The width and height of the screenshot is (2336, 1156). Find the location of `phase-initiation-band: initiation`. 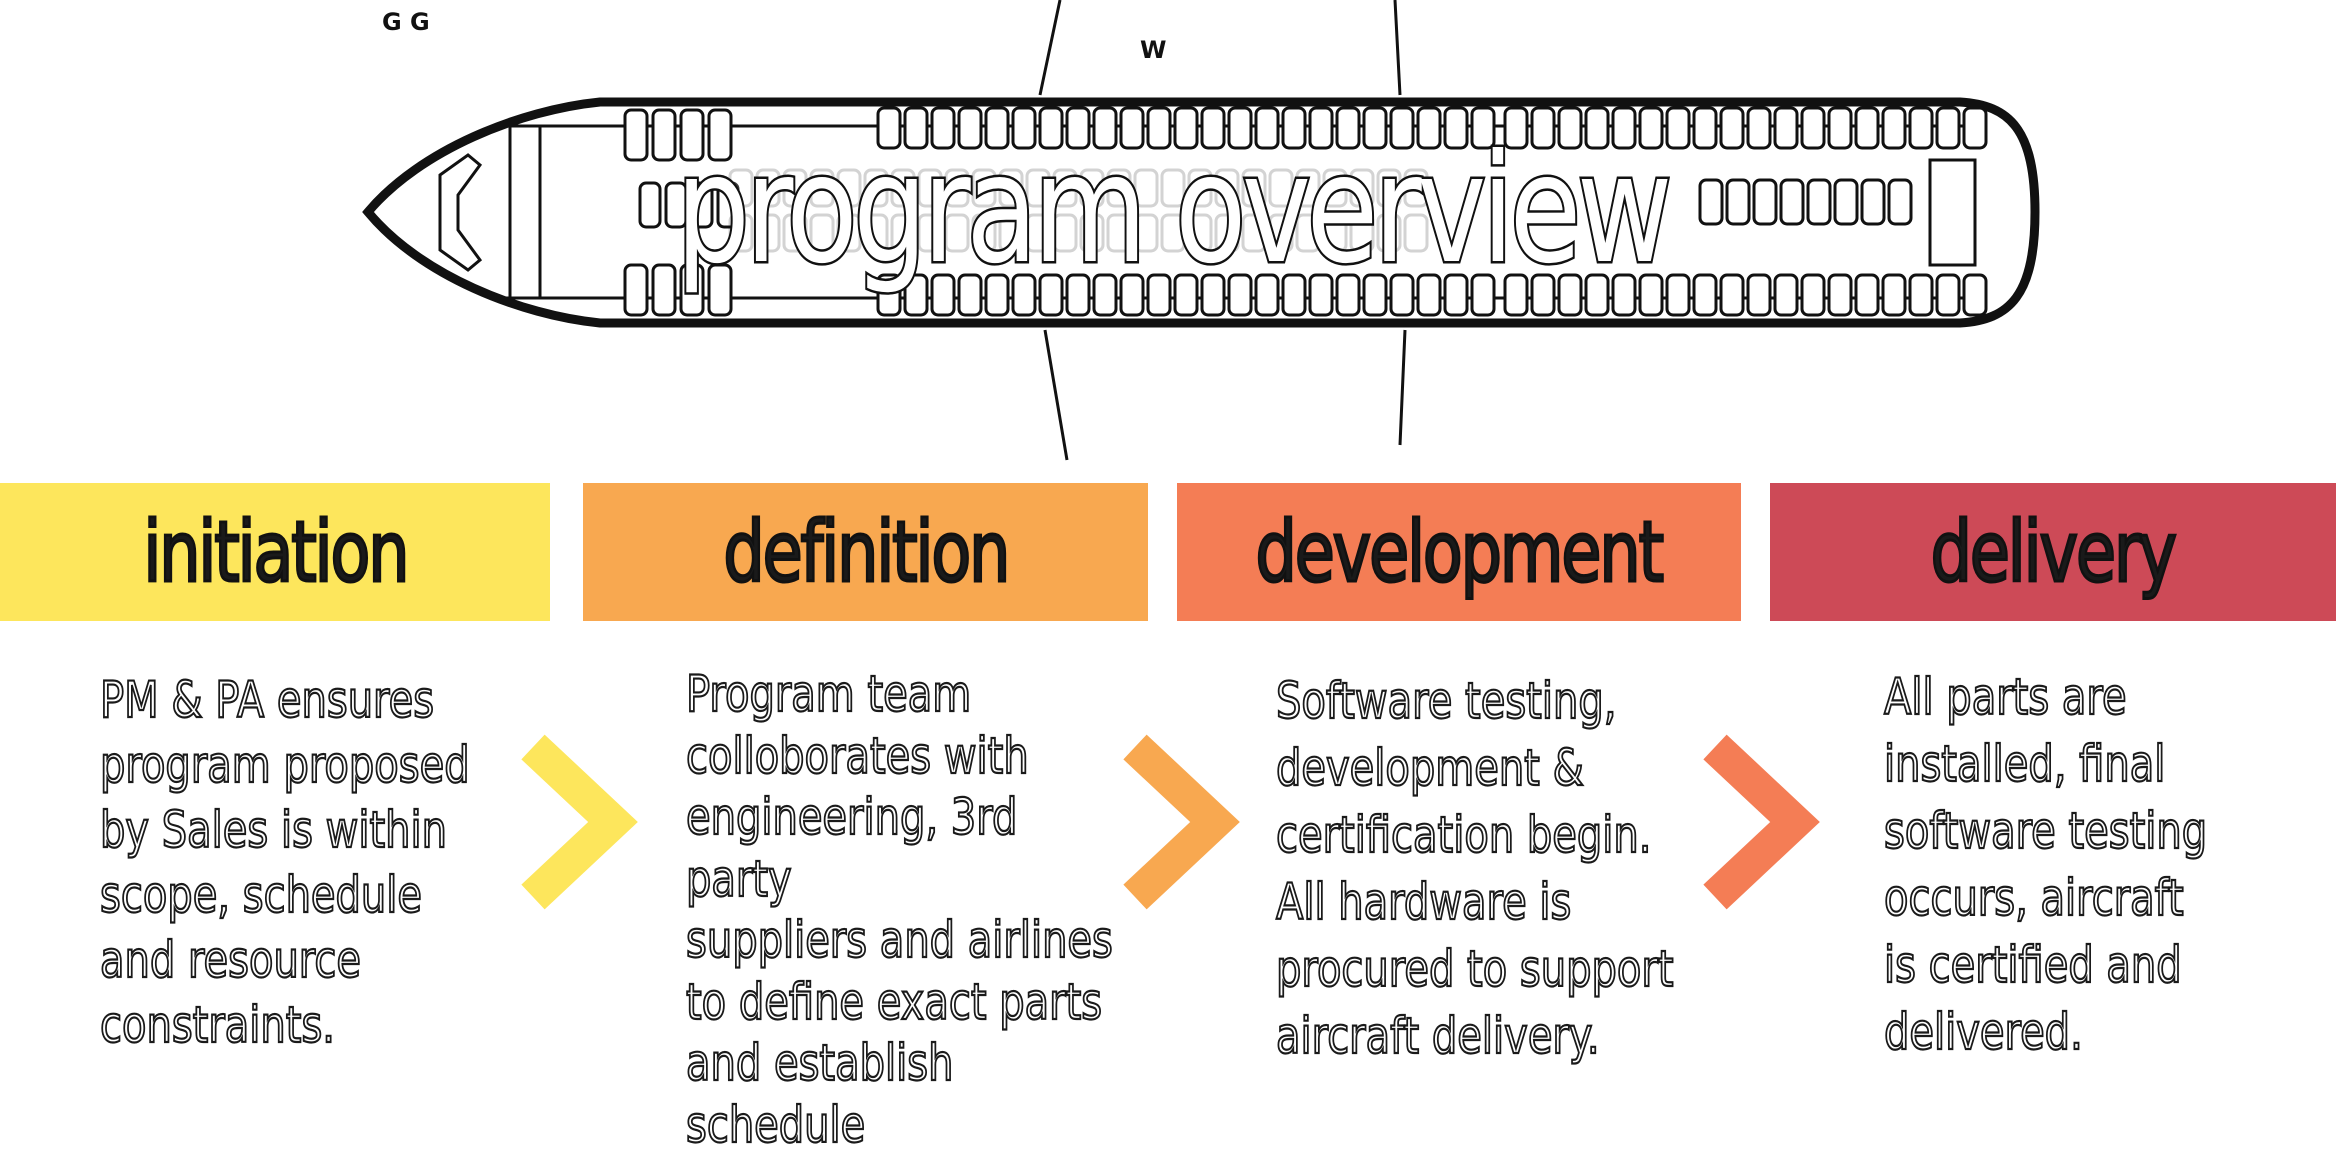

phase-initiation-band: initiation is located at coordinates (275, 552).